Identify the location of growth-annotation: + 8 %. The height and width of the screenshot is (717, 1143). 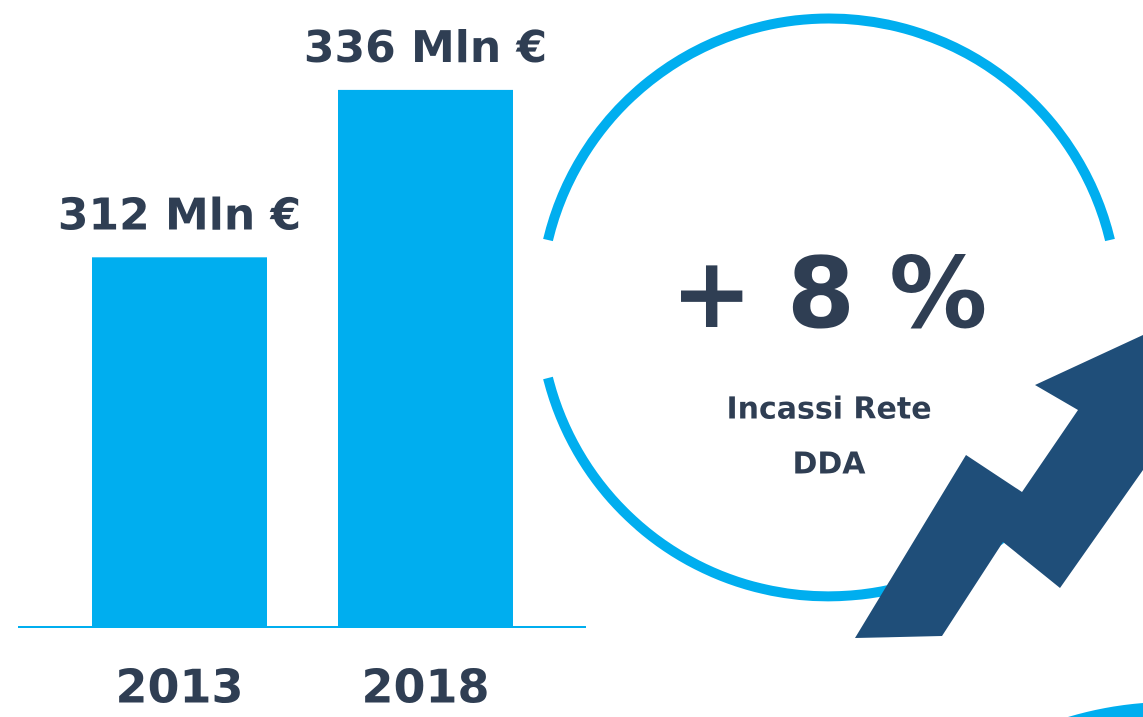
(829, 294).